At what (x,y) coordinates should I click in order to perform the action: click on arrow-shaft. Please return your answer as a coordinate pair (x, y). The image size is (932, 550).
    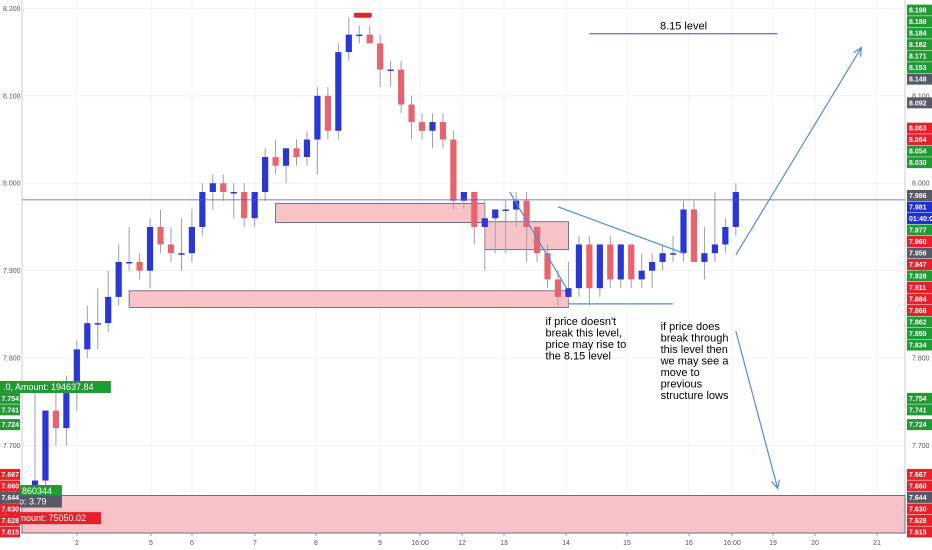
    Looking at the image, I should click on (757, 409).